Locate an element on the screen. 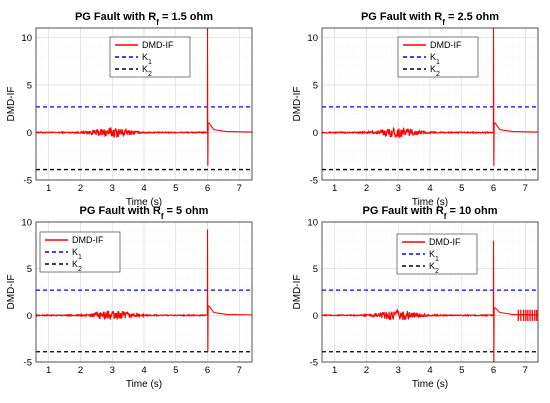  late-oscillation-bursts is located at coordinates (527, 315).